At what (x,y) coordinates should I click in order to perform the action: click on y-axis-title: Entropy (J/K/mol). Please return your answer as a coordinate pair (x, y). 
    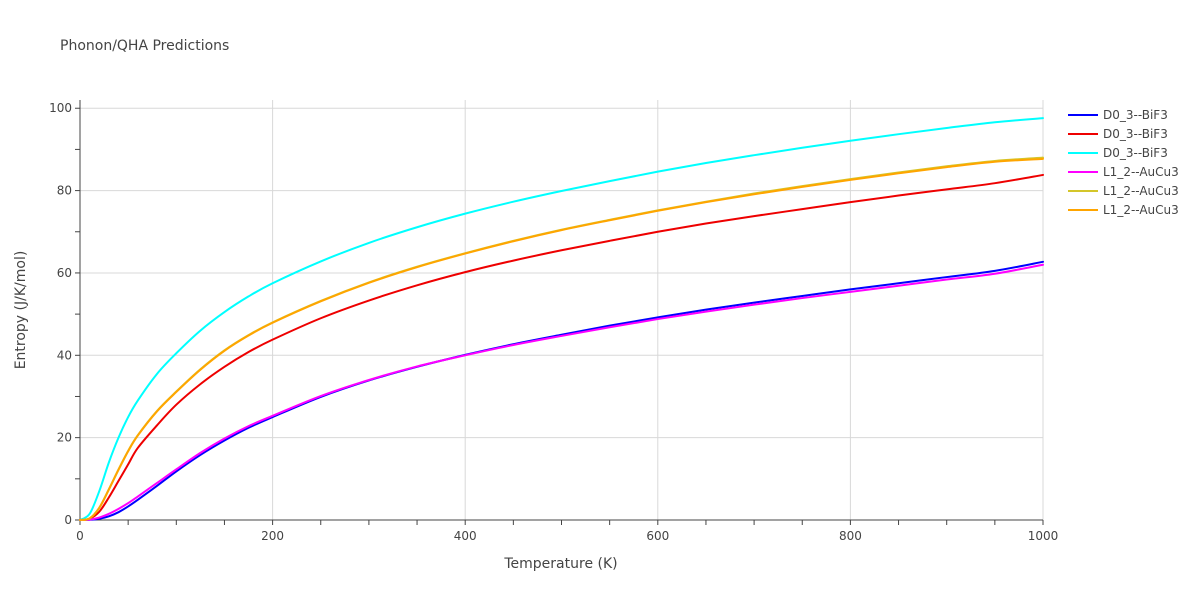
    Looking at the image, I should click on (21, 310).